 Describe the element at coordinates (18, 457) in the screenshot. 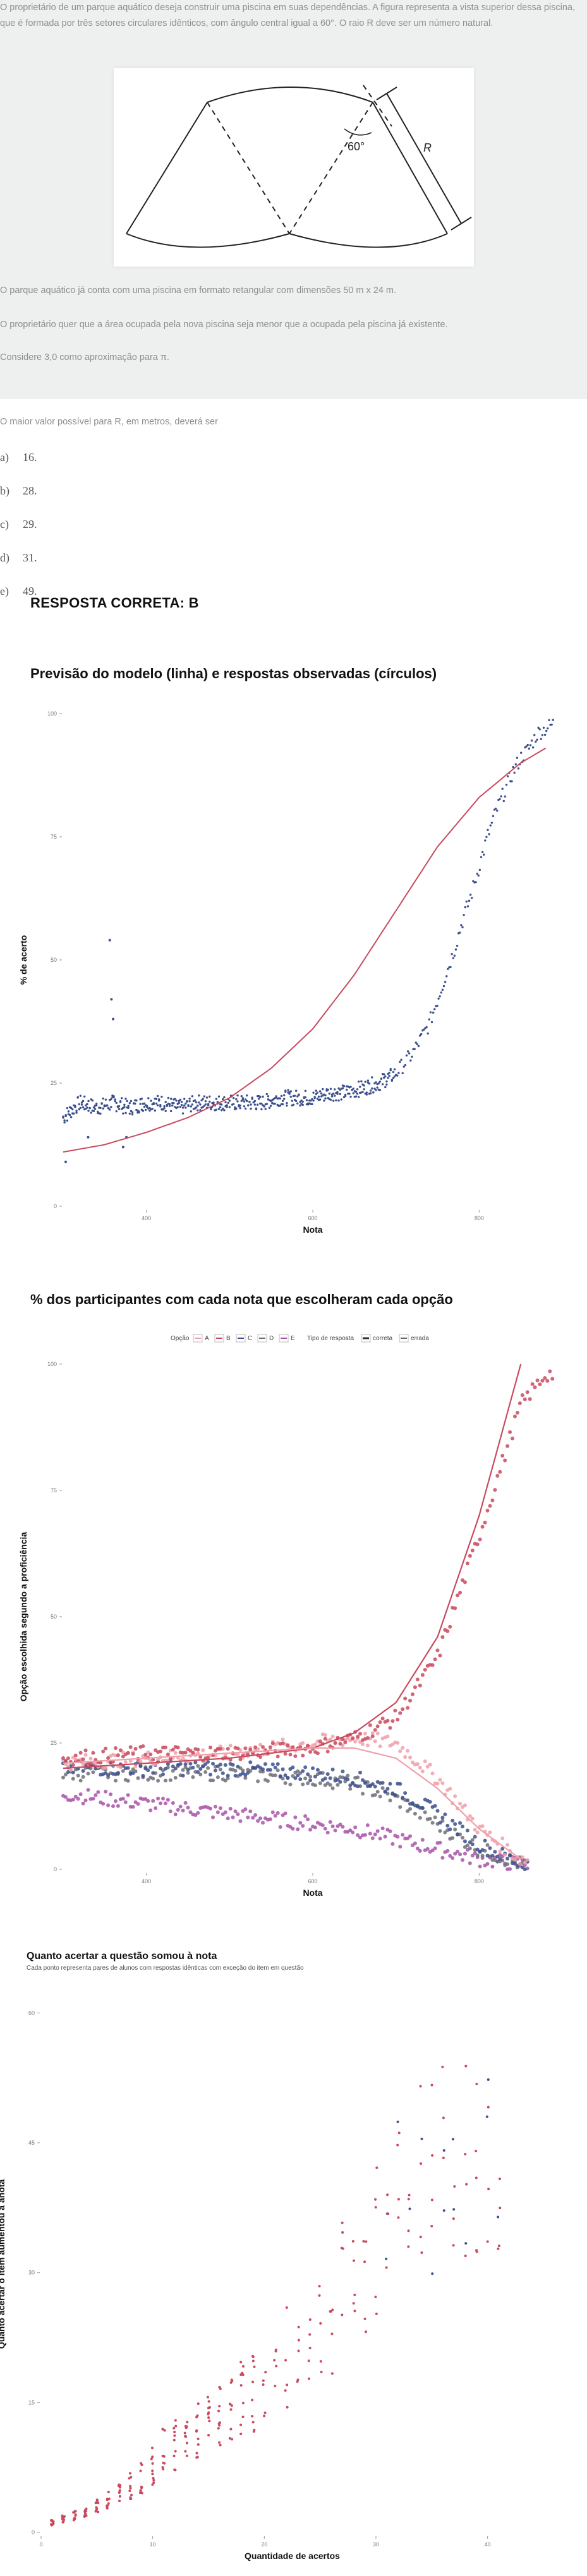

I see `option-a: a) 16.` at that location.